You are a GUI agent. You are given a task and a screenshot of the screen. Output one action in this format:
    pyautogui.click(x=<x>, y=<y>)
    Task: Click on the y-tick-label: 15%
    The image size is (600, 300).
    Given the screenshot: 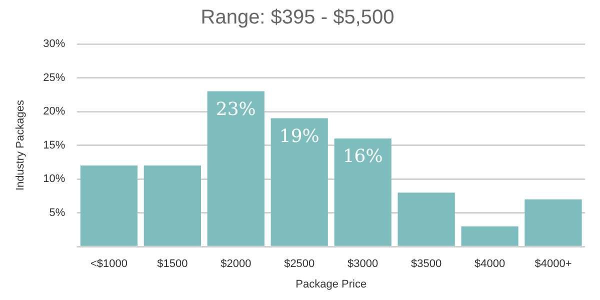 What is the action you would take?
    pyautogui.click(x=54, y=145)
    